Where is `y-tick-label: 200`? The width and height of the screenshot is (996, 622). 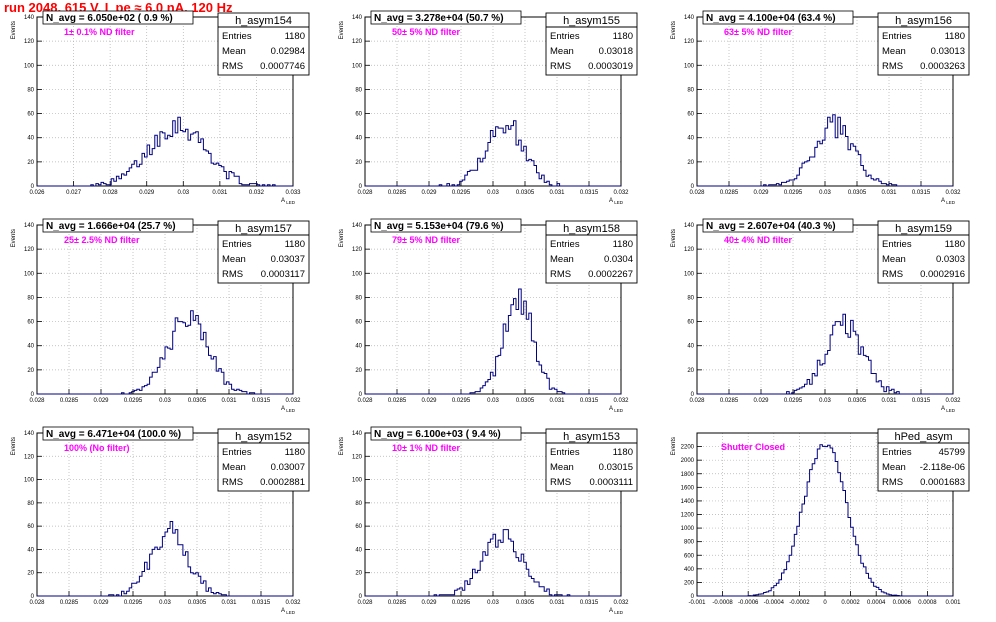 y-tick-label: 200 is located at coordinates (689, 583).